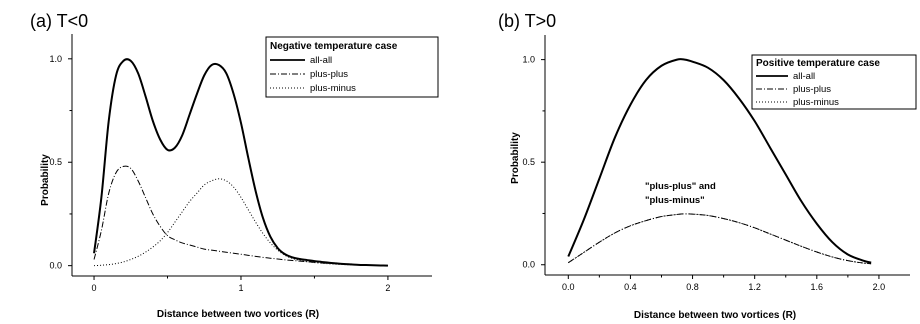 This screenshot has height=324, width=920. What do you see at coordinates (675, 200) in the screenshot?
I see `panel-b-annotation-line-2: "plus-minus"` at bounding box center [675, 200].